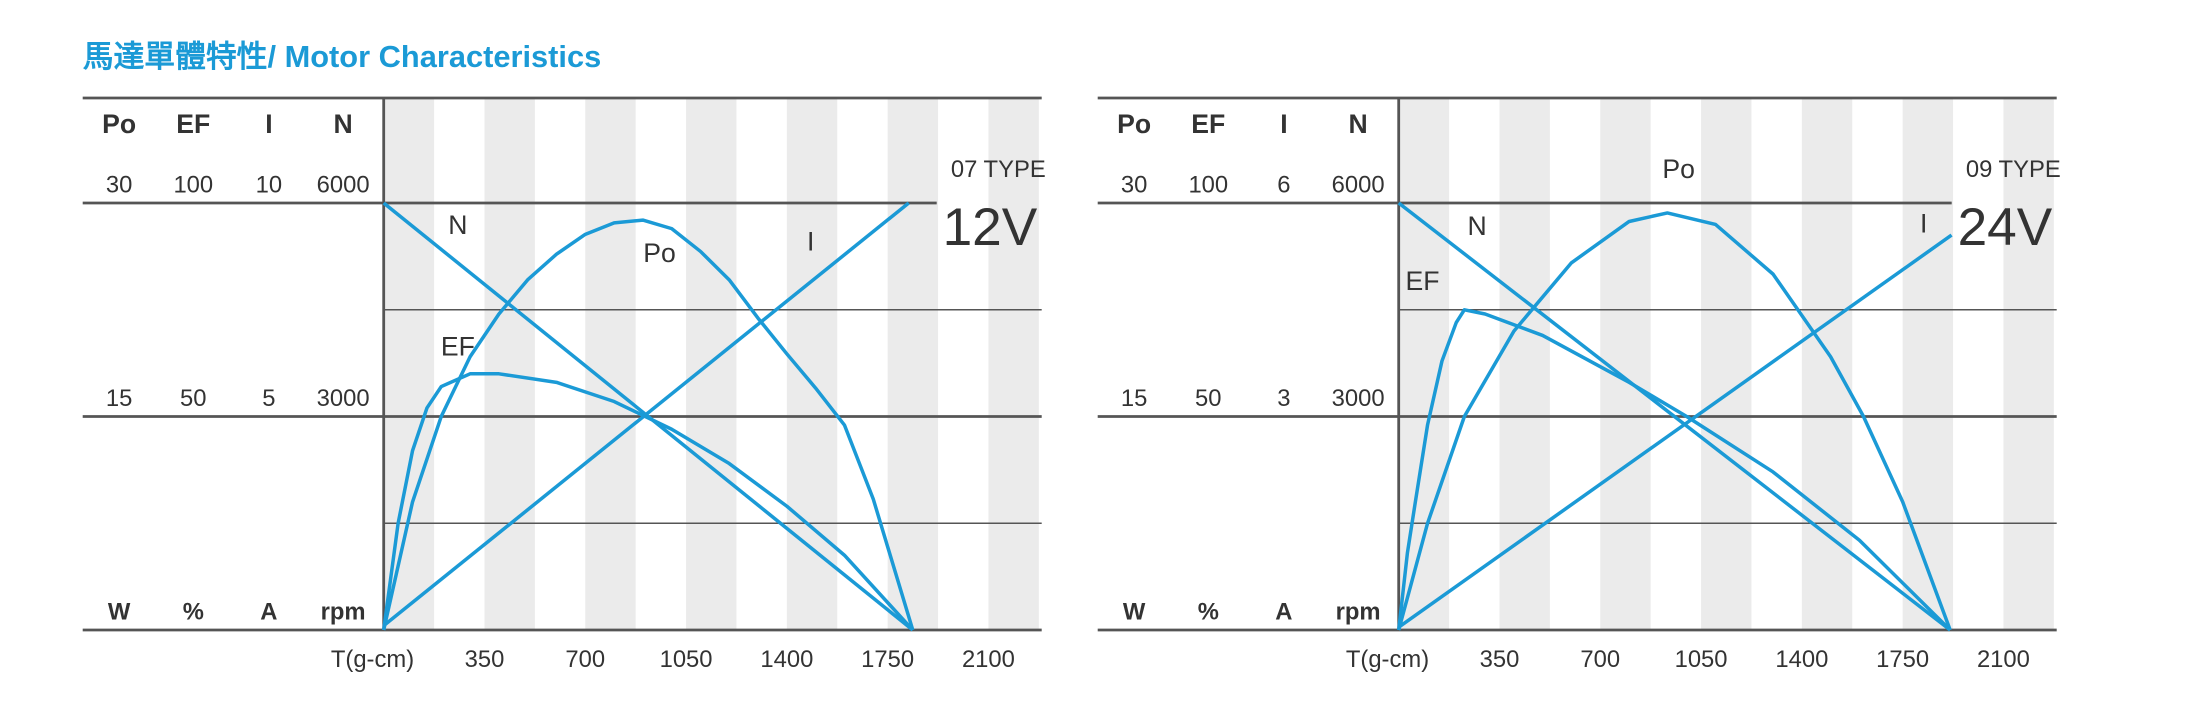  I want to click on y-tick-label: 5, so click(268, 398).